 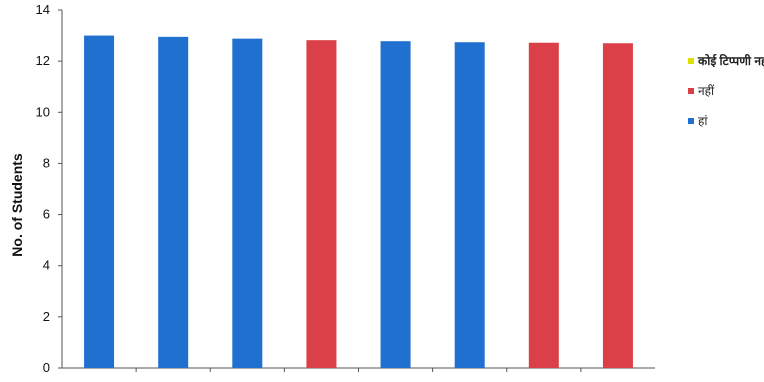 I want to click on legend-label: नहीं, so click(x=706, y=91).